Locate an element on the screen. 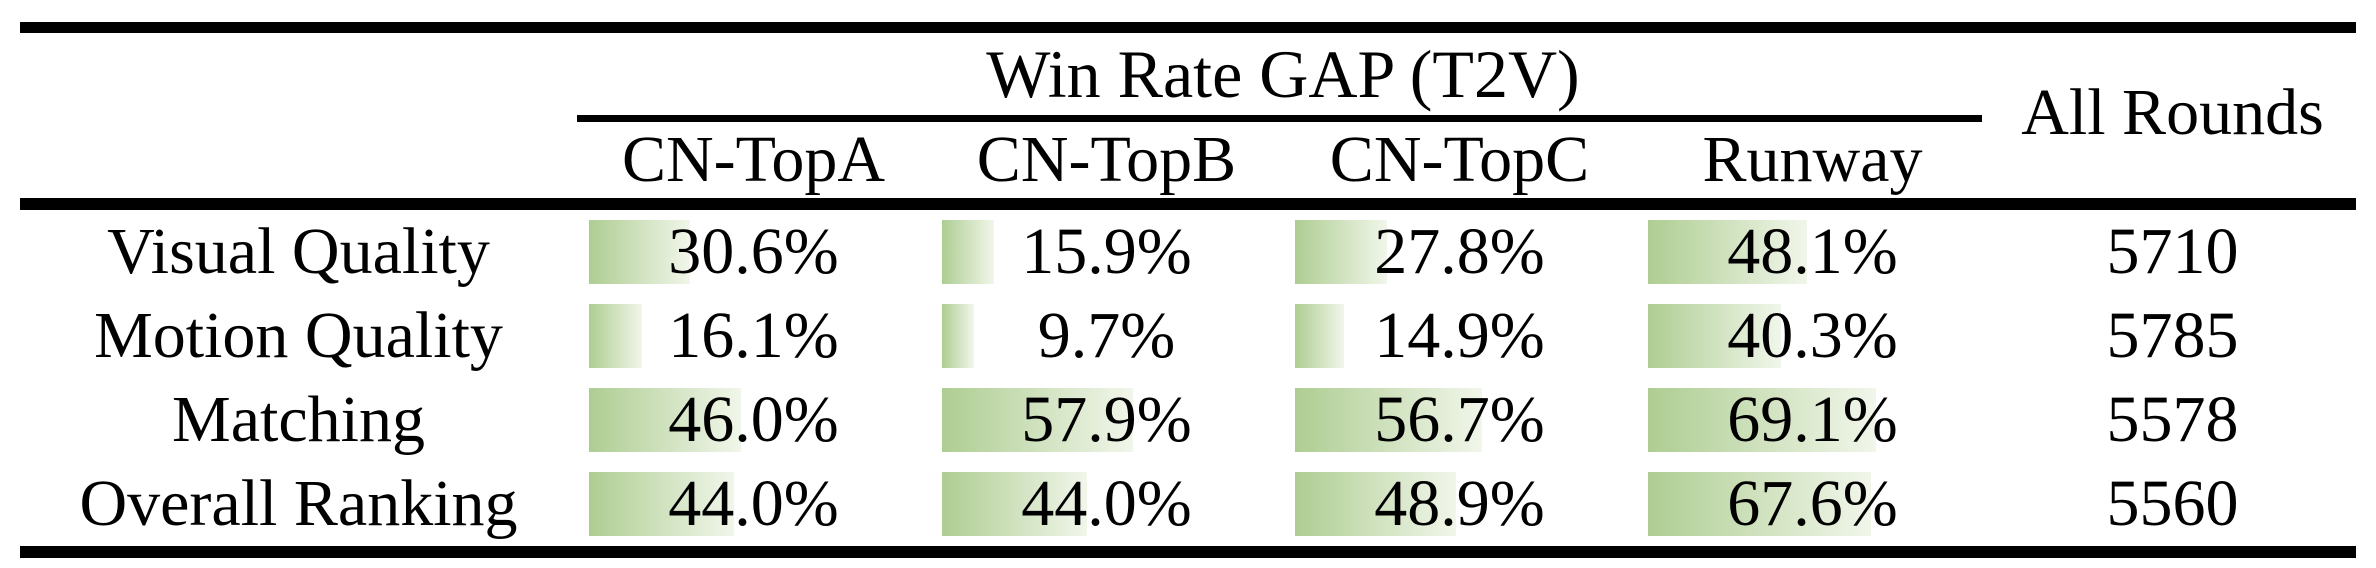 This screenshot has width=2376, height=568. table-row: Matching 46.0% 57.9% 56.7% 69.1% 5578 is located at coordinates (1188, 420).